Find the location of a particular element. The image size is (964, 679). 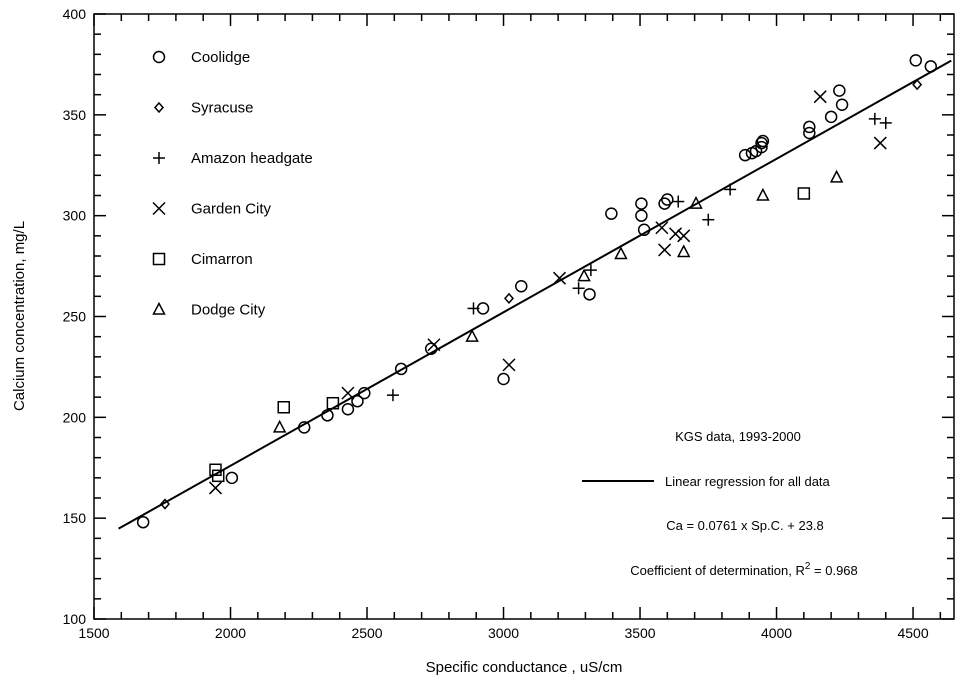

x-tick-label: 4500 is located at coordinates (912, 633).